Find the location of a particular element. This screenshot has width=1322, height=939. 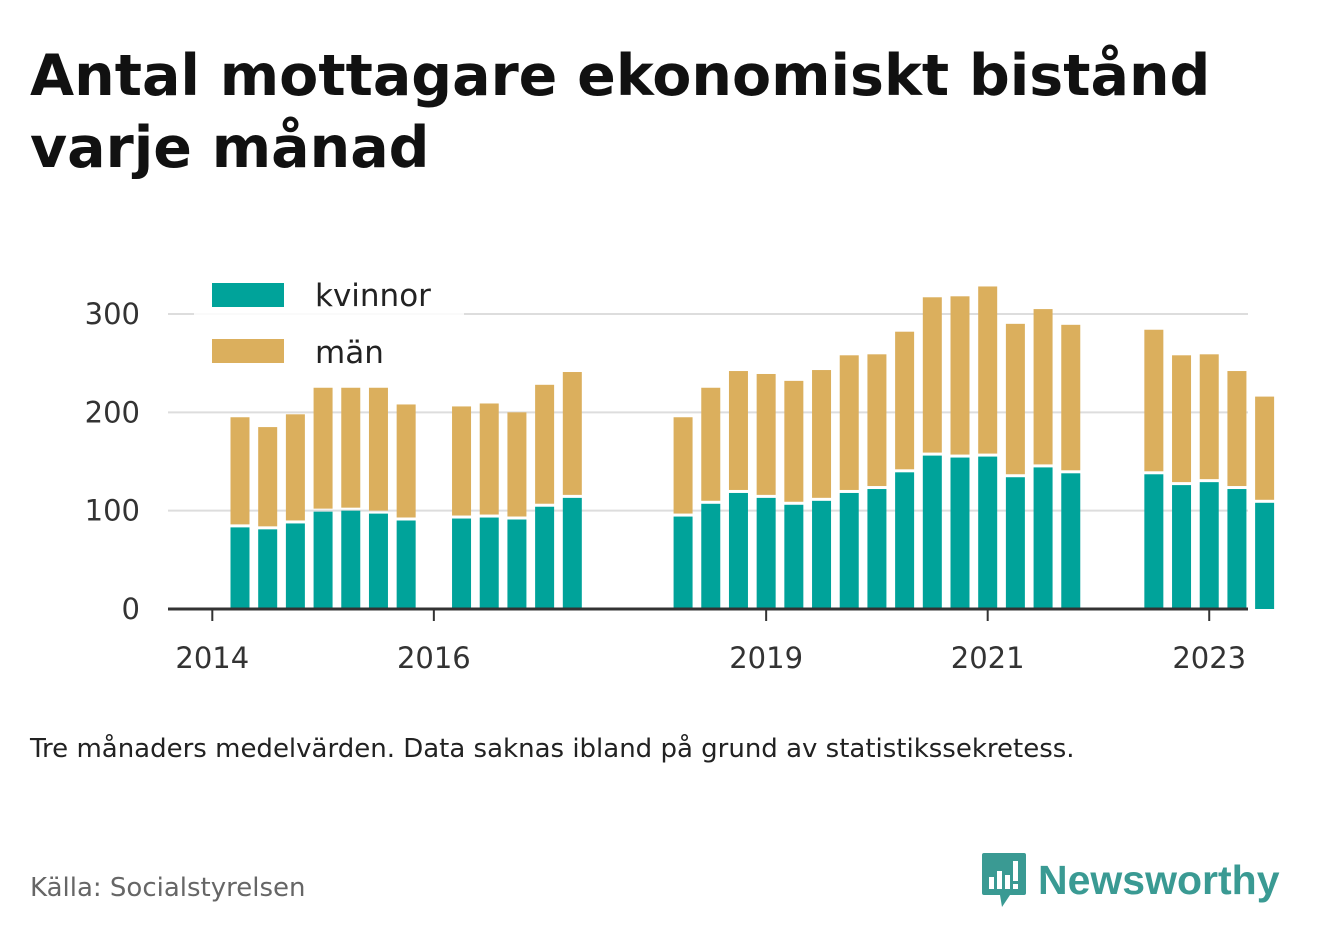

legend-swatch-kvinnor is located at coordinates (248, 295).